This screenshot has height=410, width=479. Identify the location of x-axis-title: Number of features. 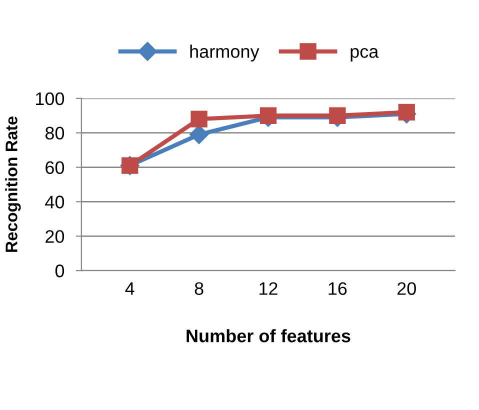
(268, 335).